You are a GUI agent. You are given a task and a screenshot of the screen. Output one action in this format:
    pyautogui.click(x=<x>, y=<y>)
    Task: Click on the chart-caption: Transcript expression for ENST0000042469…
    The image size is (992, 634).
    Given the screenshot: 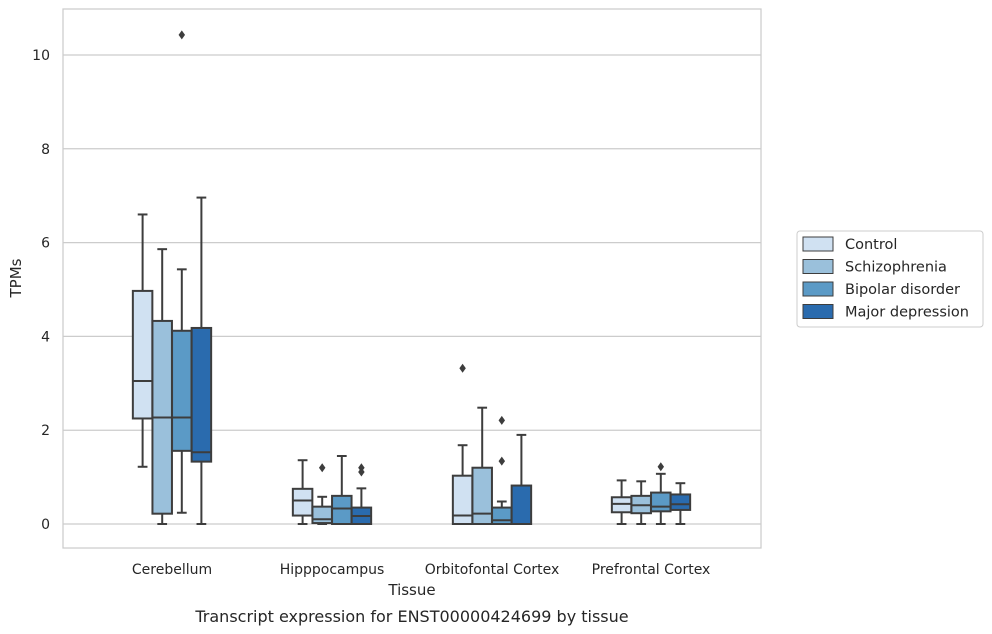 What is the action you would take?
    pyautogui.click(x=411, y=616)
    